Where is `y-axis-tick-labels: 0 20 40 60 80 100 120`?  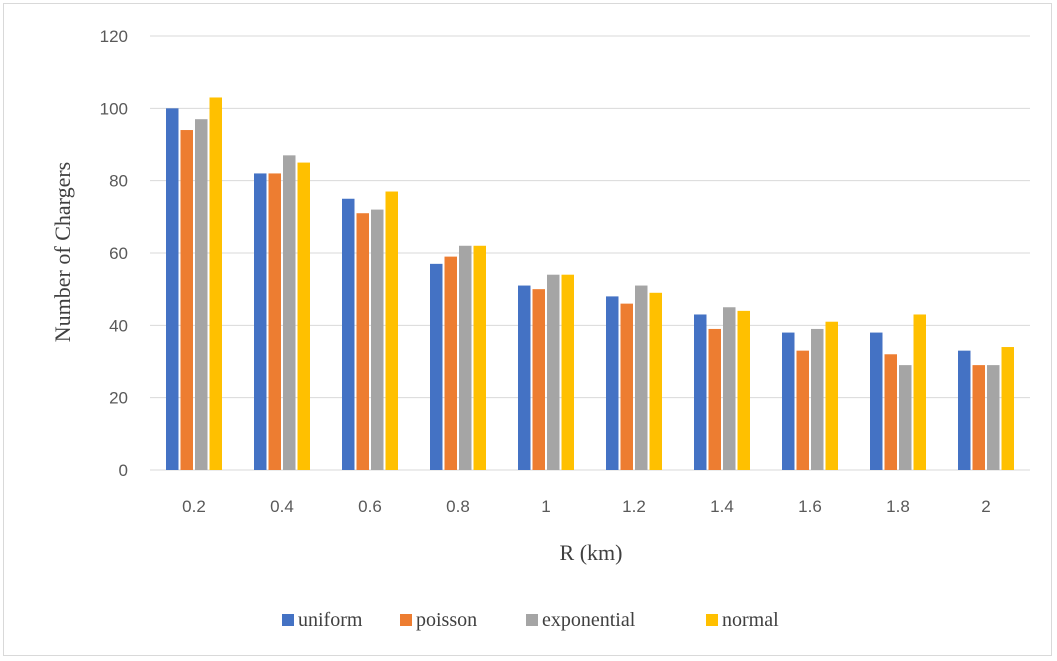 y-axis-tick-labels: 0 20 40 60 80 100 120 is located at coordinates (114, 253).